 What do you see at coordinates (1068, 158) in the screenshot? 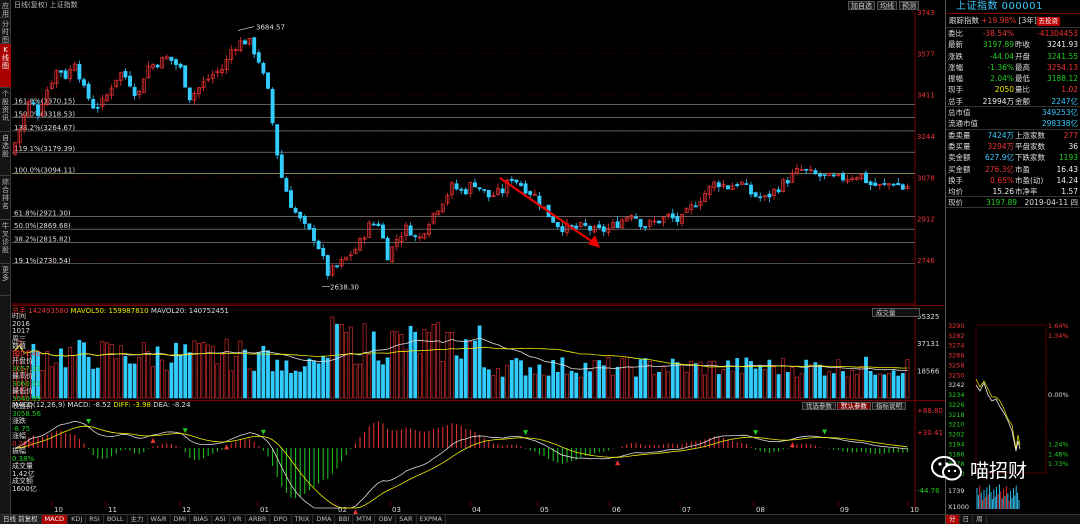
I see `quote-value: 1193` at bounding box center [1068, 158].